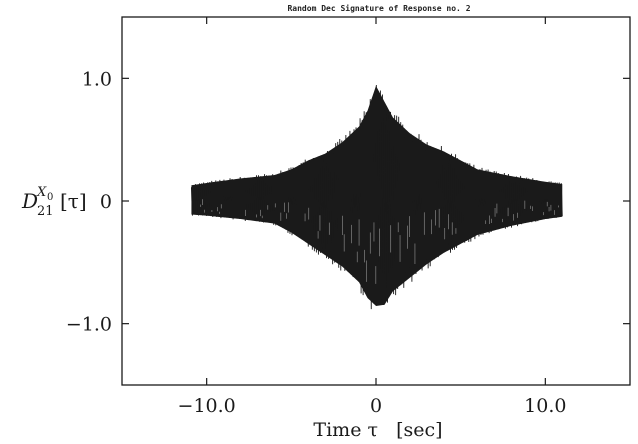 The image size is (638, 444). What do you see at coordinates (97, 79) in the screenshot?
I see `y-tick-label: 1.0` at bounding box center [97, 79].